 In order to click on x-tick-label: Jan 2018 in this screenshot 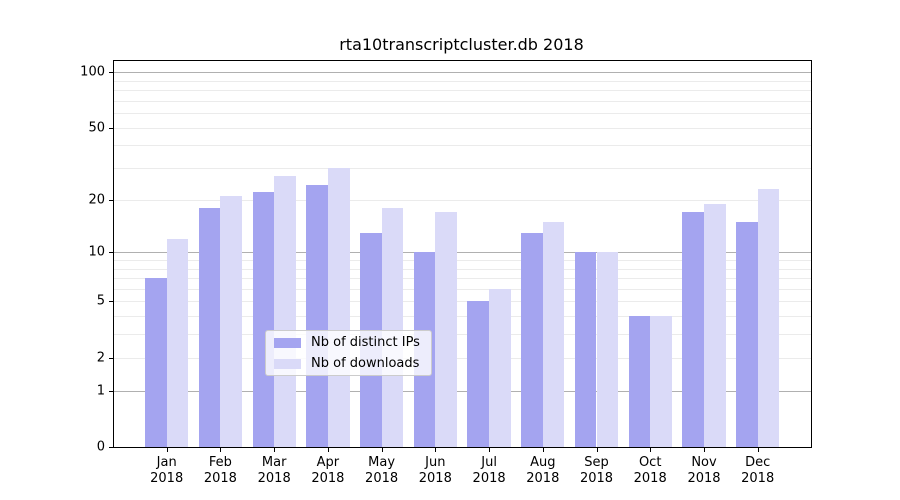, I will do `click(167, 470)`.